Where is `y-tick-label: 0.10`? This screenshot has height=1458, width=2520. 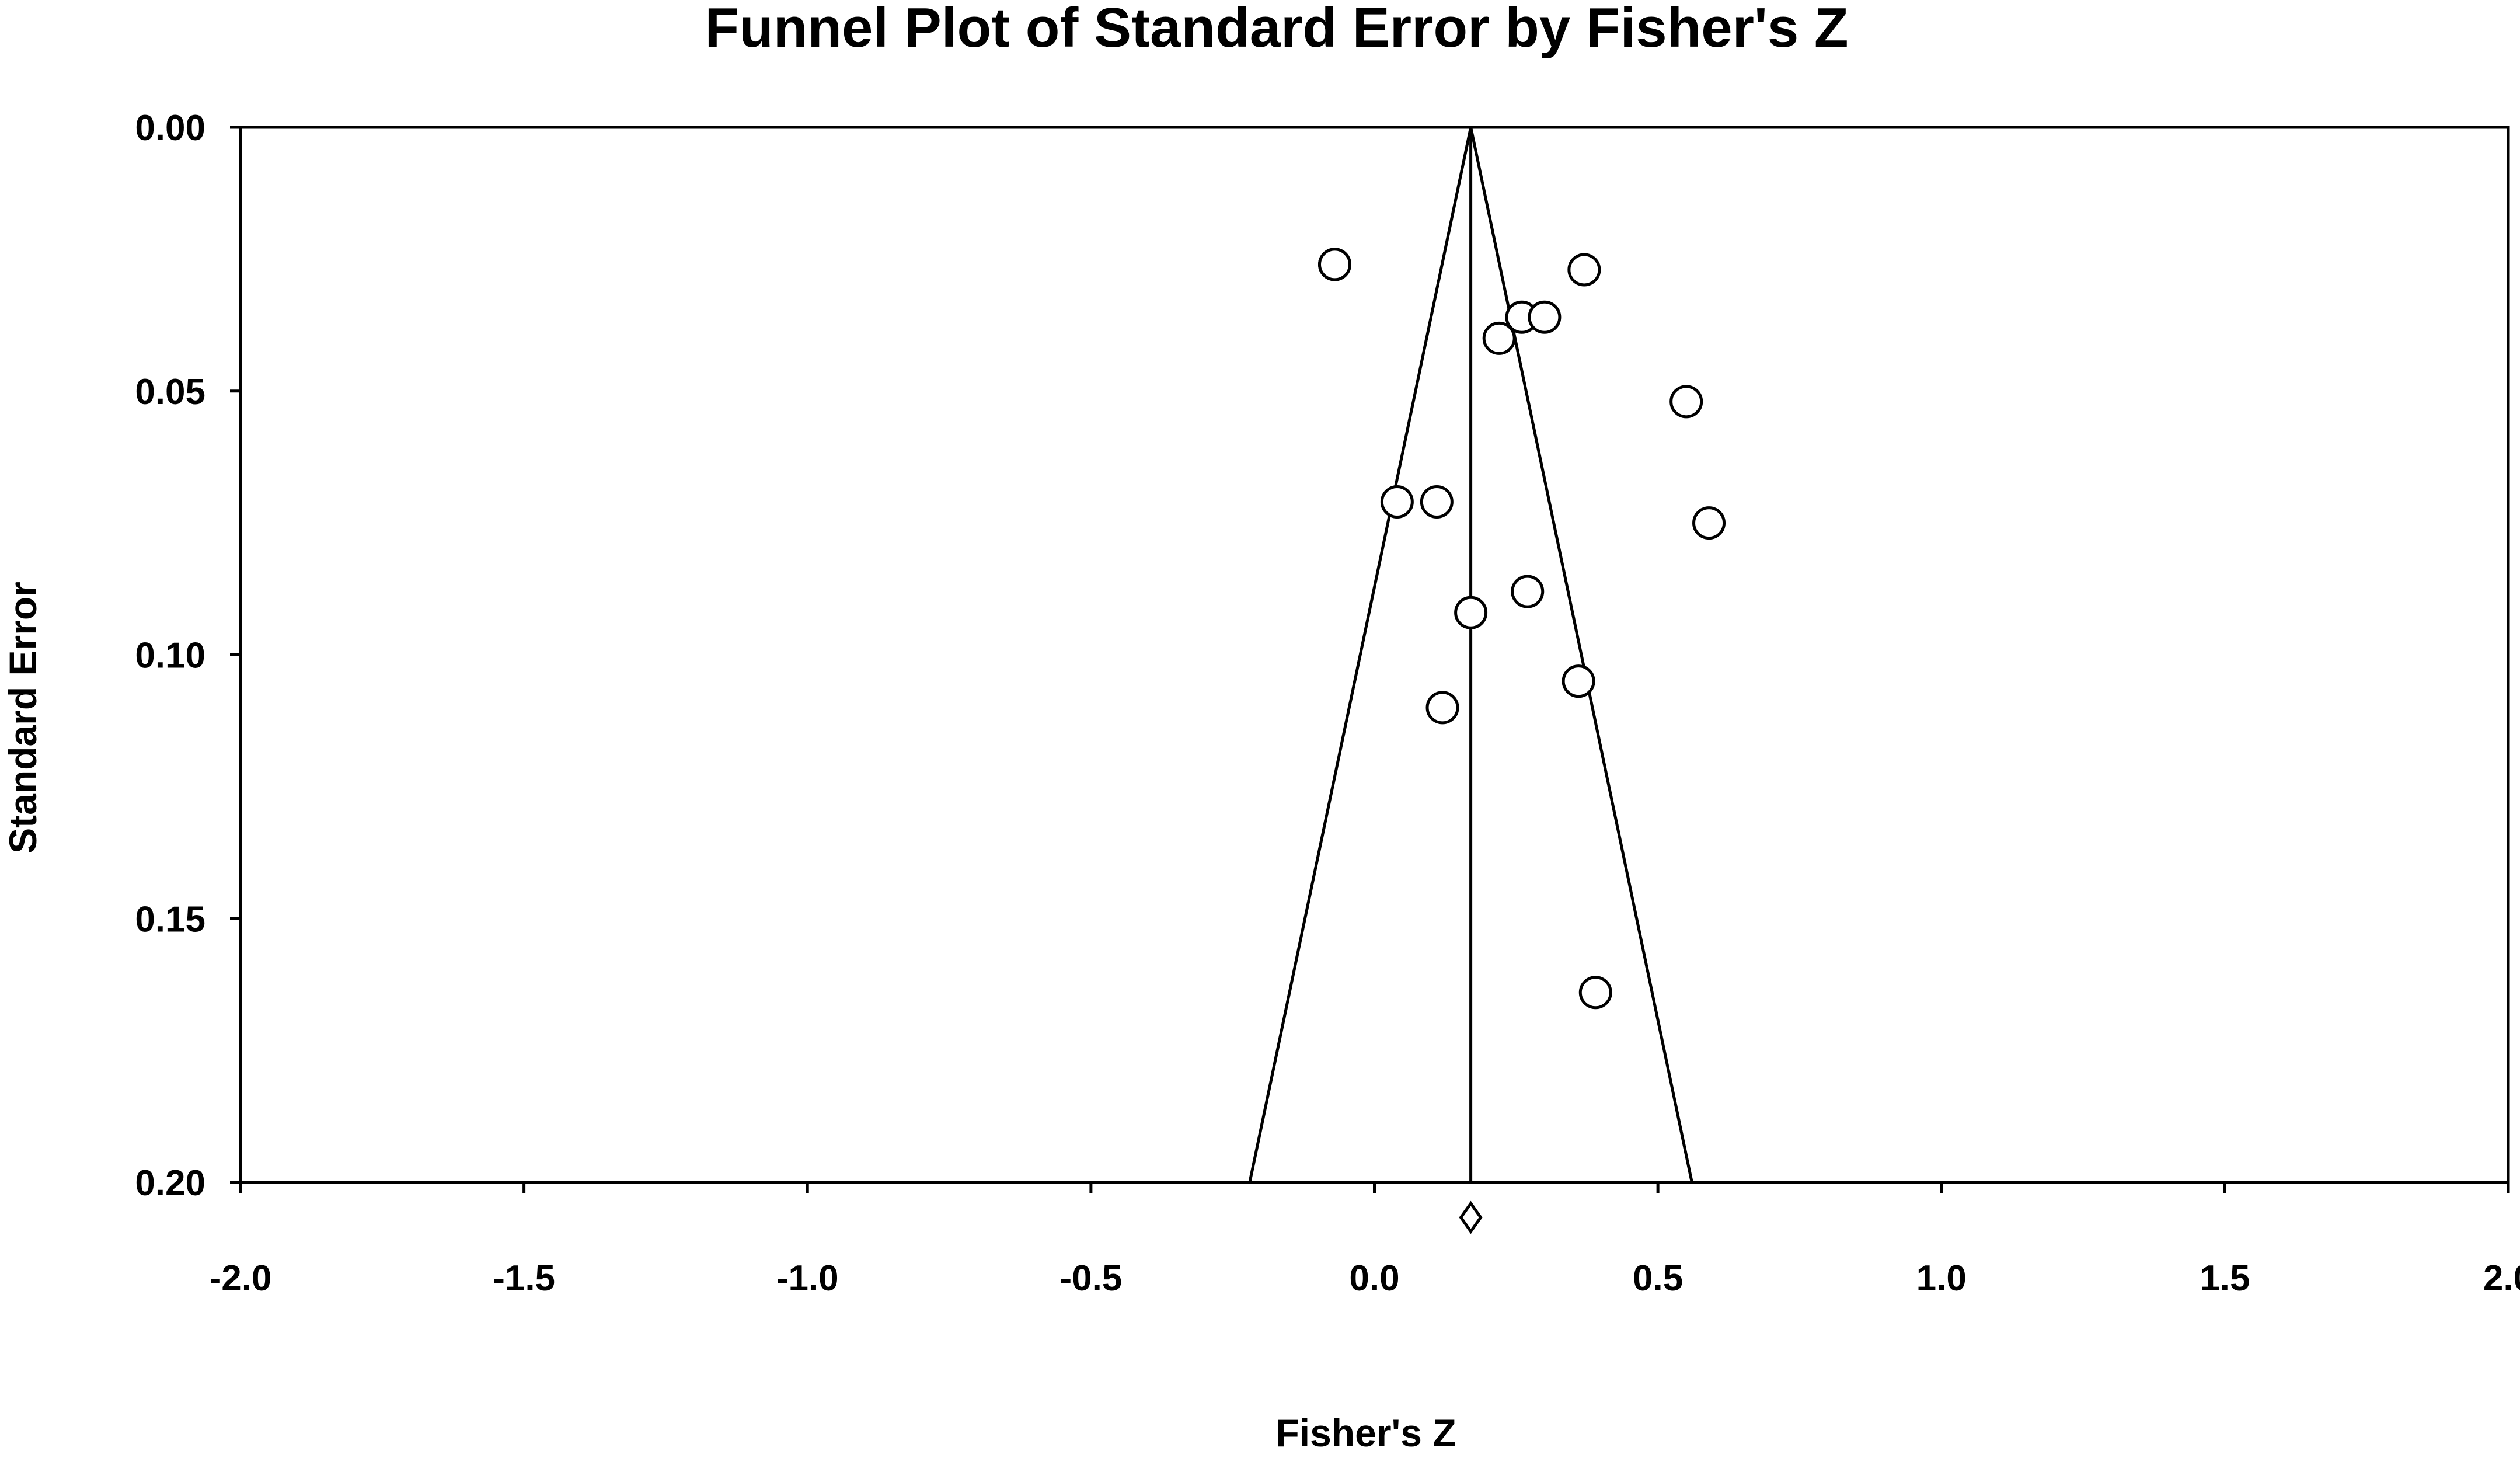
y-tick-label: 0.10 is located at coordinates (170, 656).